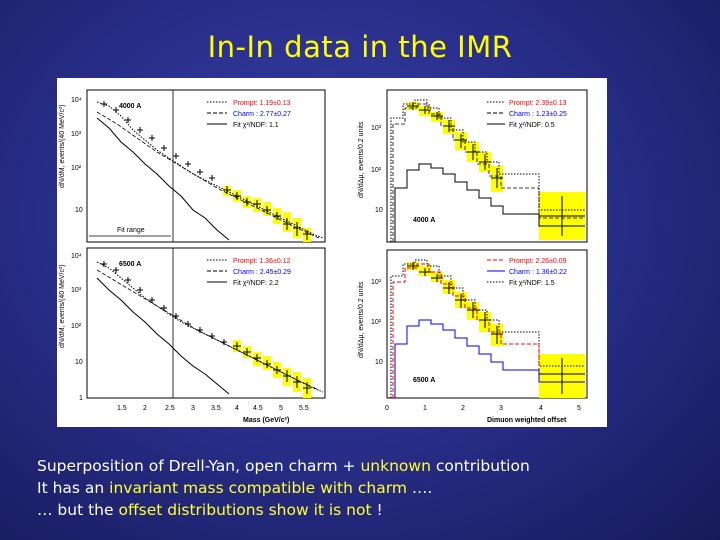 The image size is (720, 540). Describe the element at coordinates (532, 125) in the screenshot. I see `legend-fit: Fit χ²/NDF: 0.5` at that location.